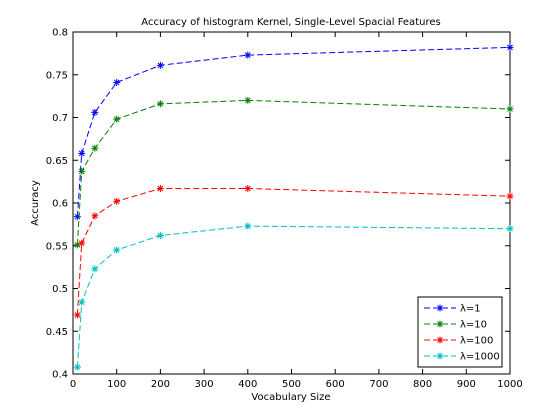 The height and width of the screenshot is (420, 560). I want to click on y-axis-title: Accuracy, so click(35, 203).